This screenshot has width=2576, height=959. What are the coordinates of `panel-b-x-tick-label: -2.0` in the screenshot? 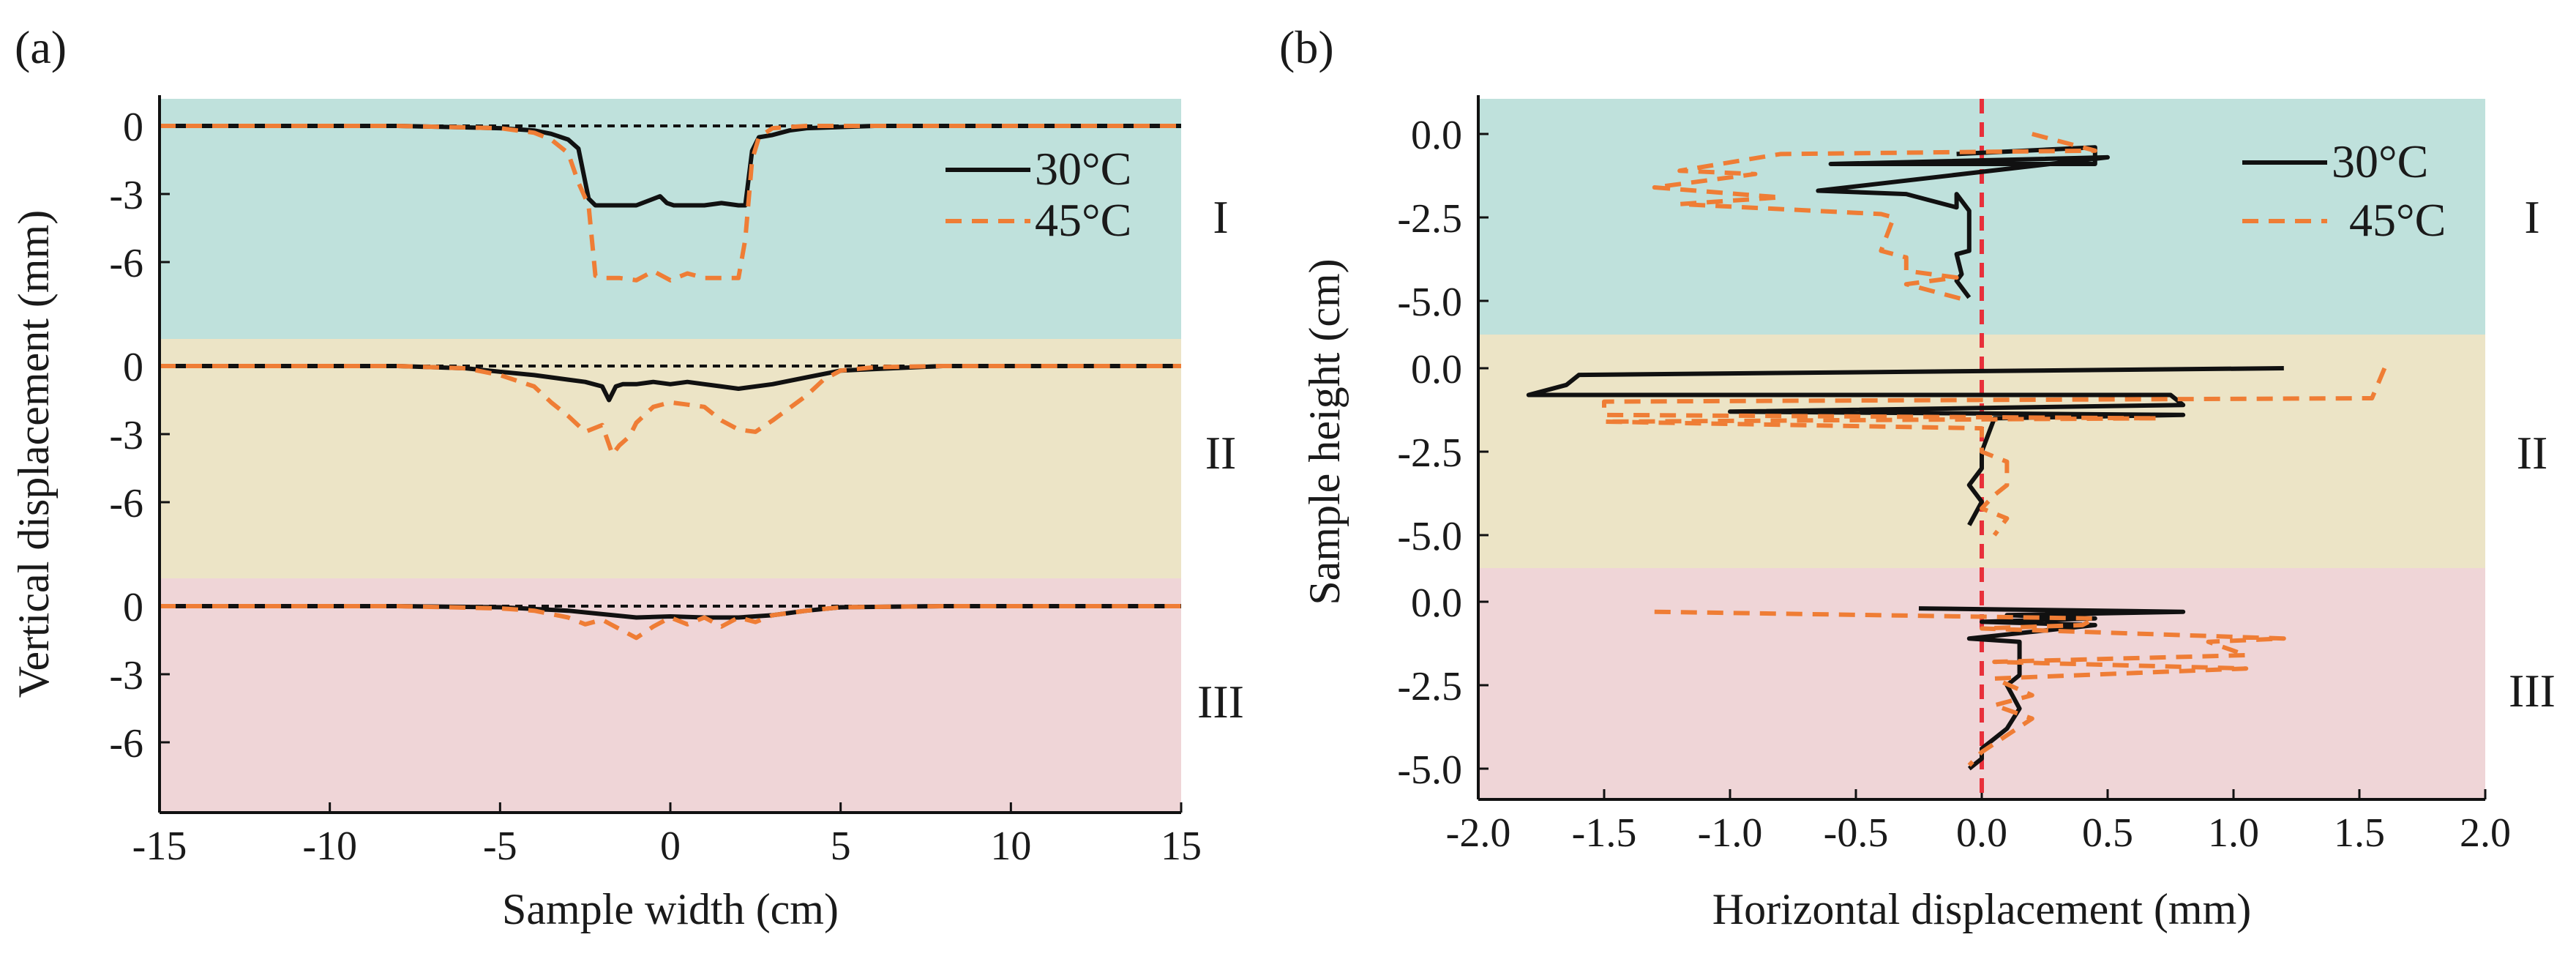 It's located at (1478, 833).